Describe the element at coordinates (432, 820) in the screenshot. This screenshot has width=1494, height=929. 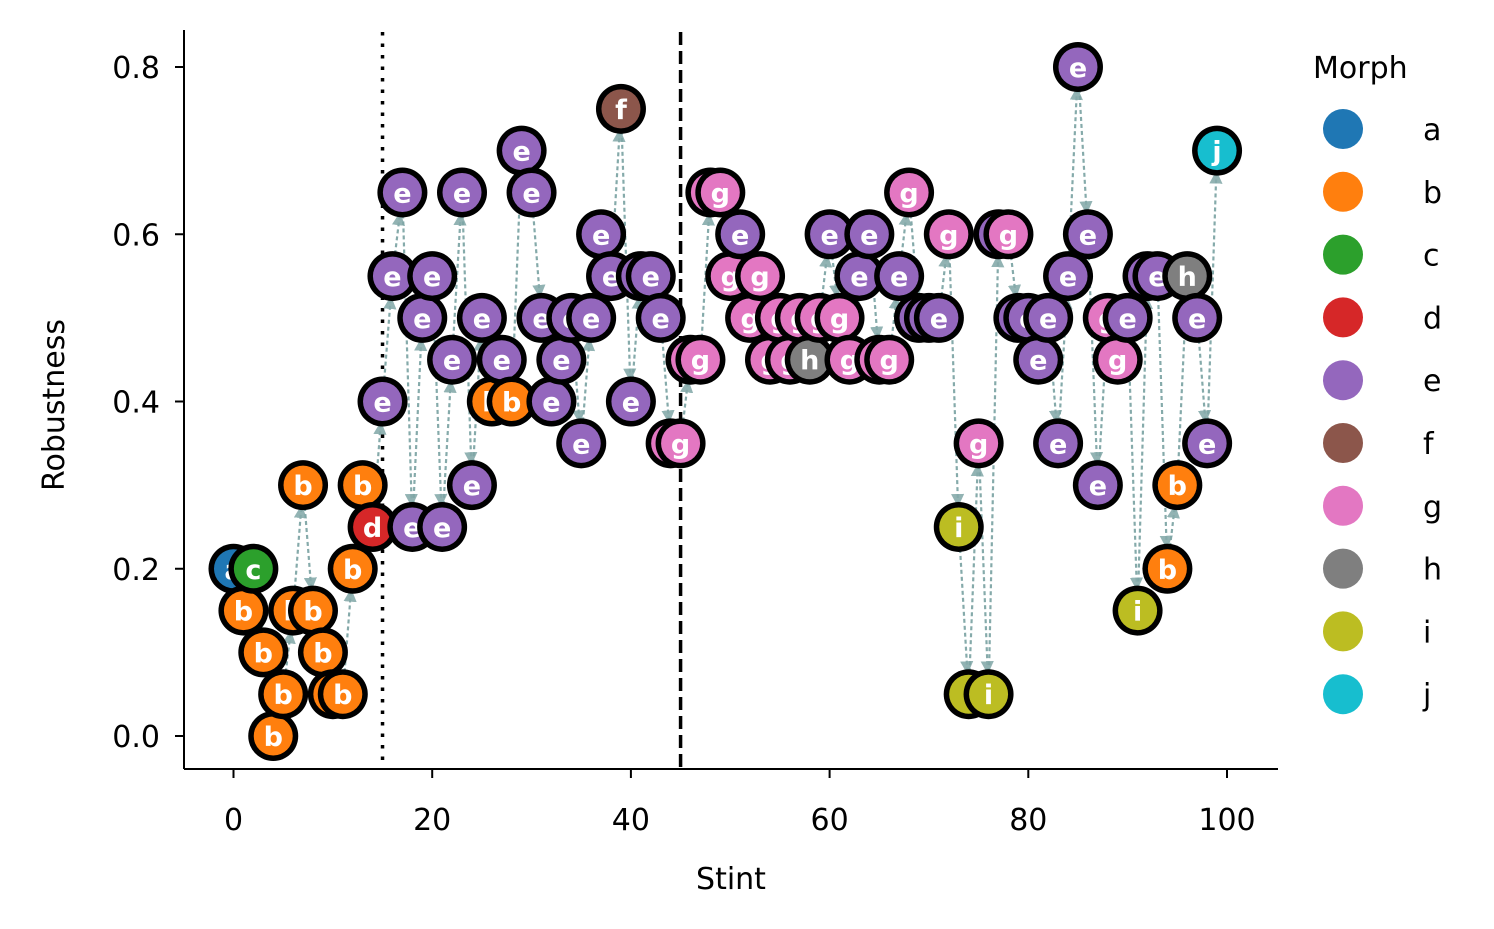
I see `x-tick-label: 20` at that location.